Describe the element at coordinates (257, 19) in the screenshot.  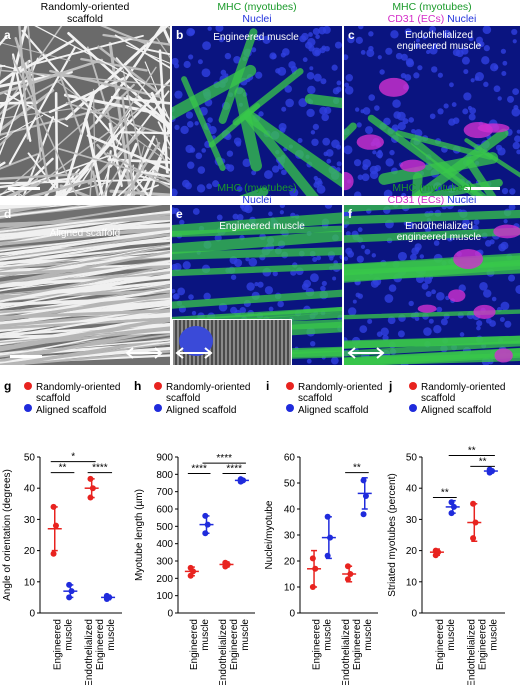
I see `header-b-blue: Nuclei` at that location.